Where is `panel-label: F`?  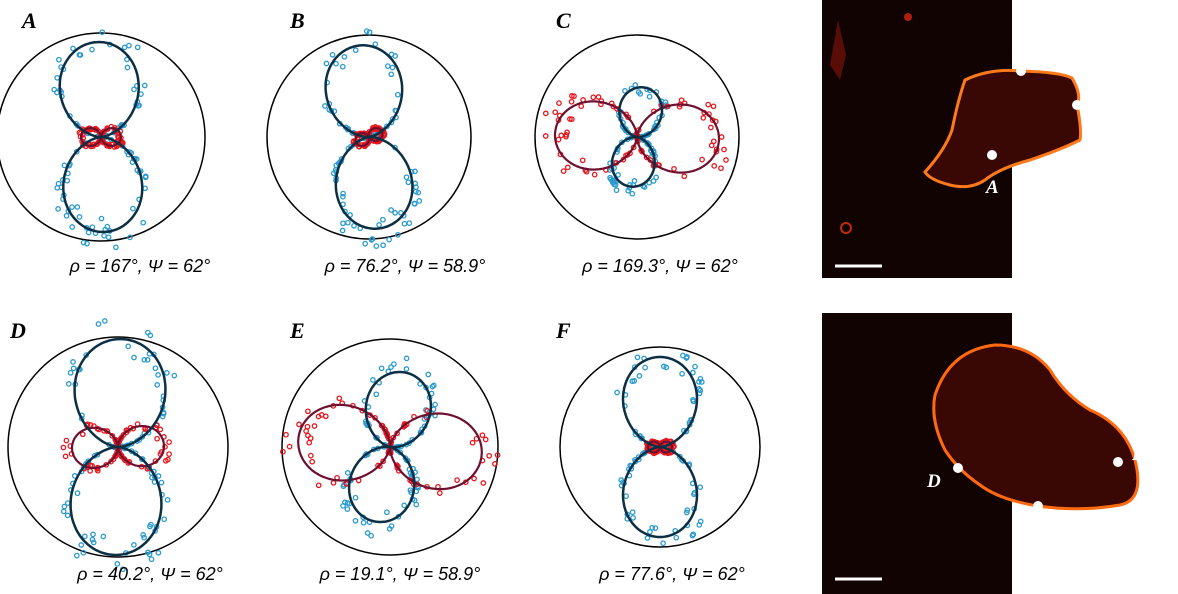 panel-label: F is located at coordinates (563, 330).